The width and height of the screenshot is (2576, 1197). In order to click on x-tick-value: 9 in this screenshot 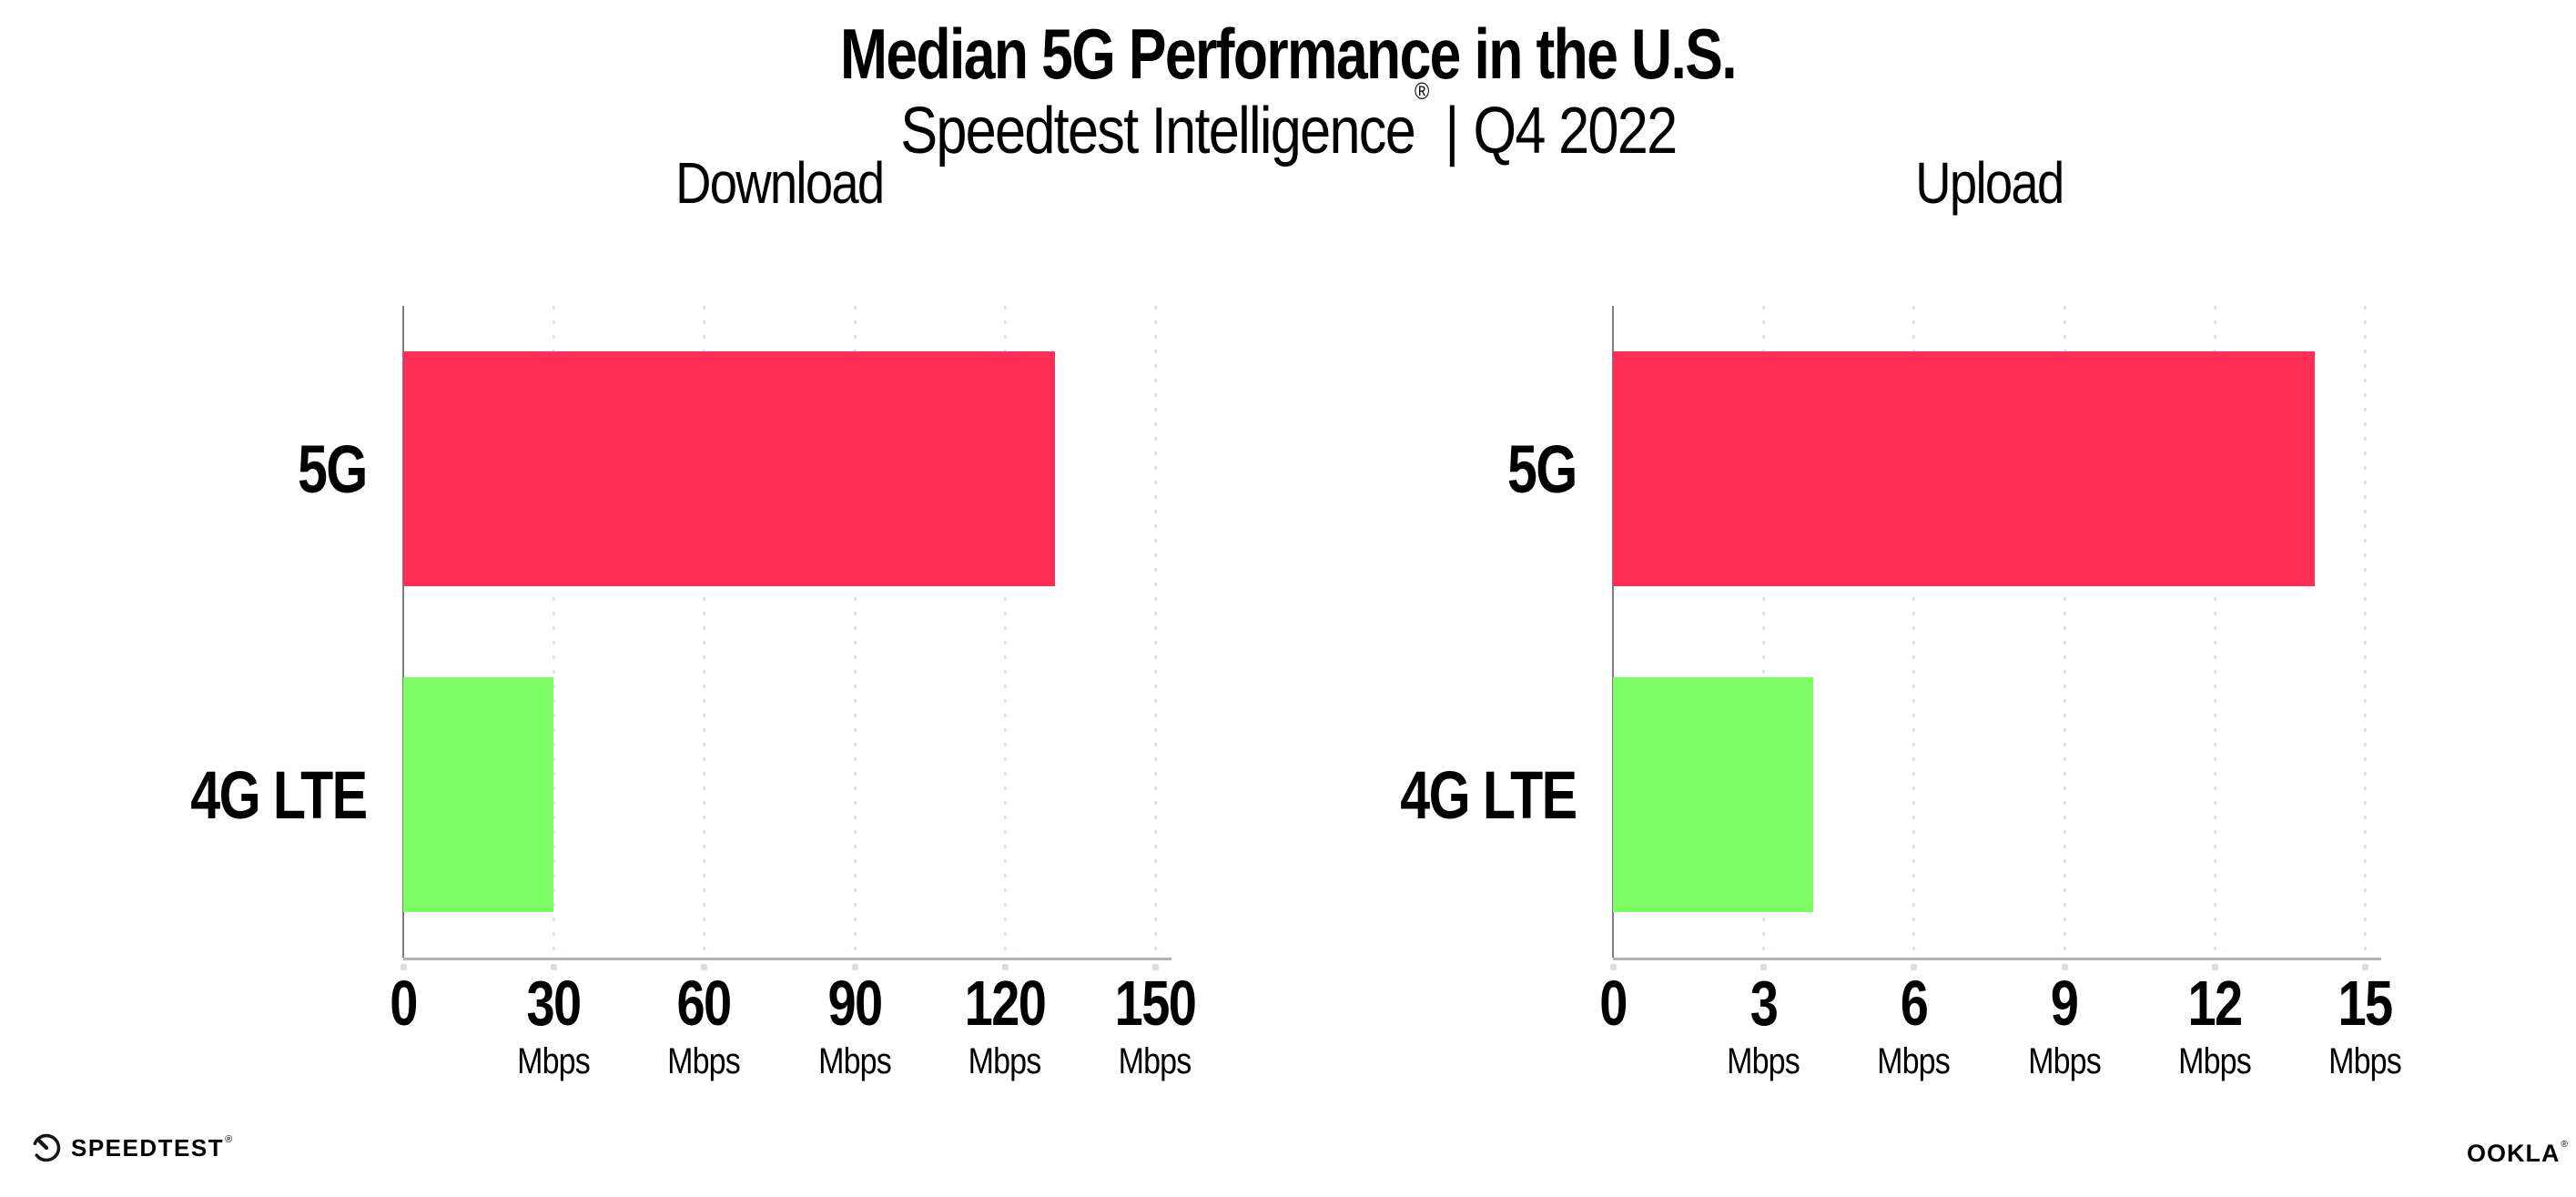, I will do `click(2064, 1004)`.